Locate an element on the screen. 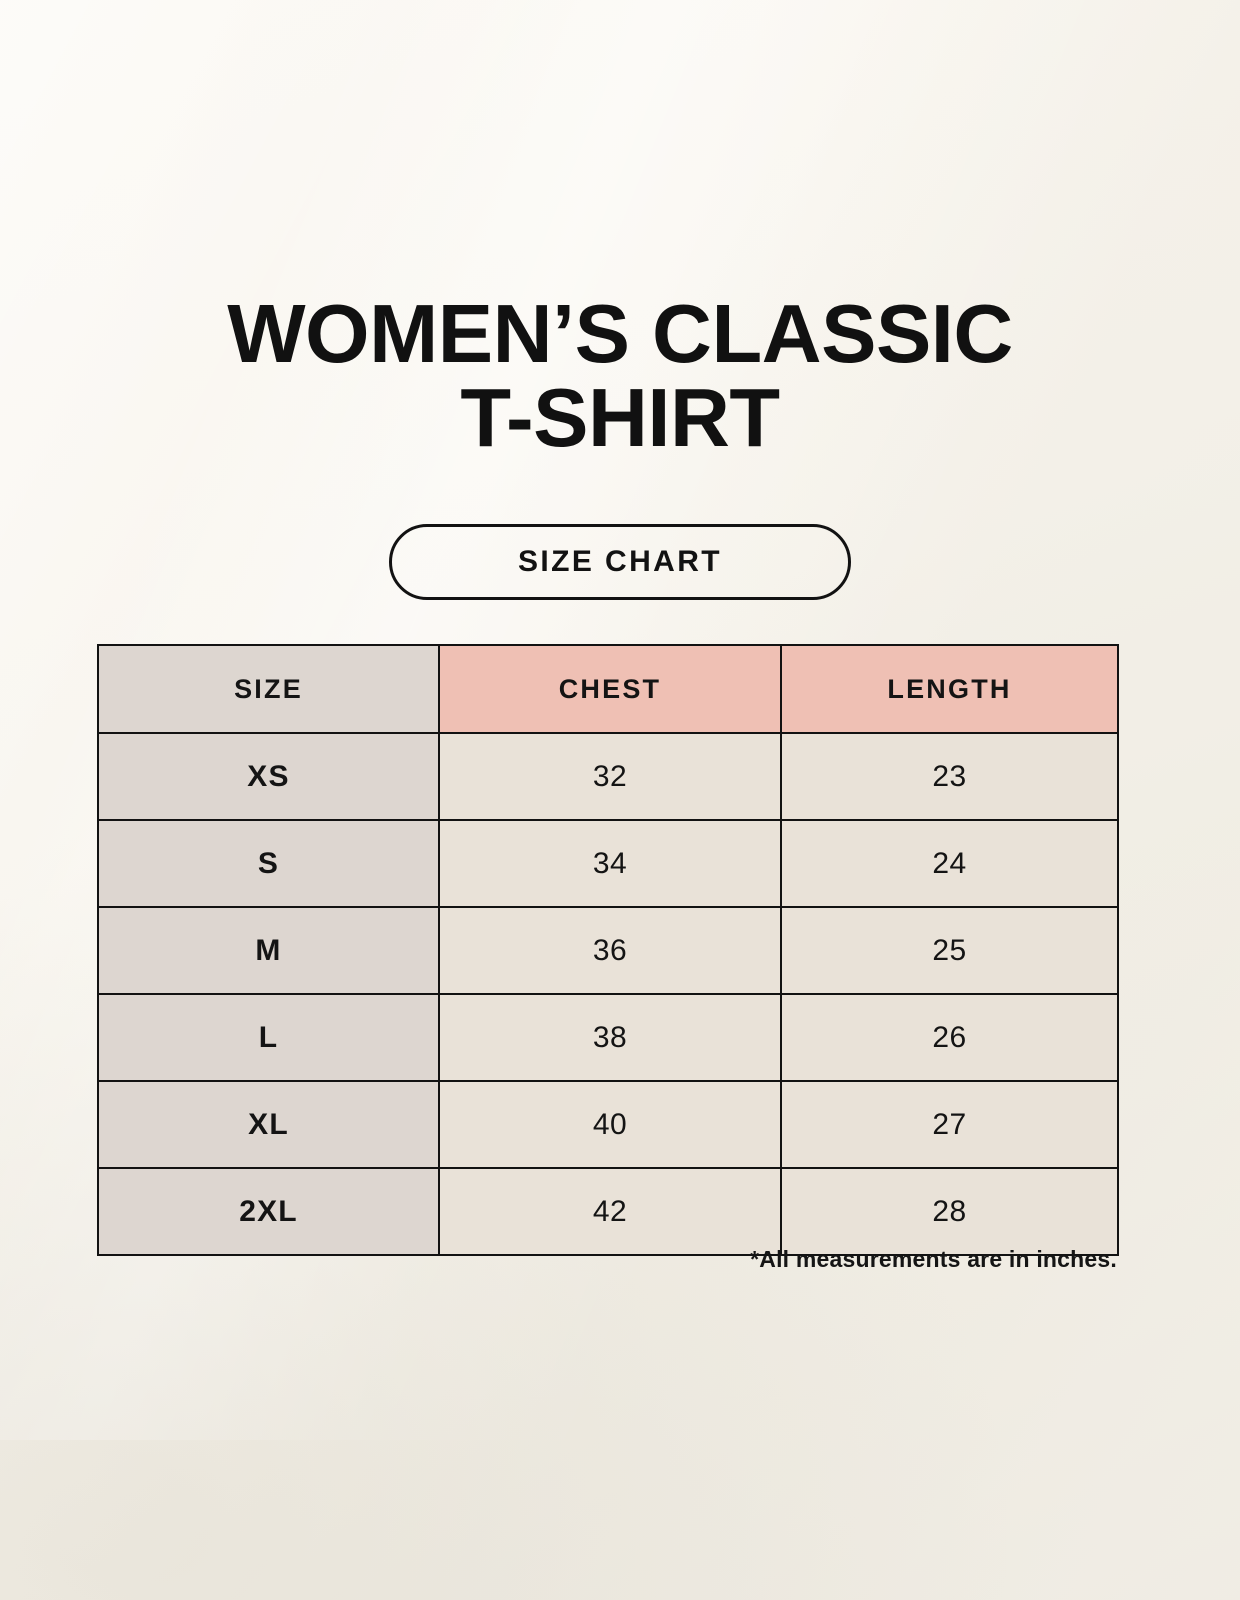 This screenshot has width=1240, height=1600. cell-length: 23 is located at coordinates (949, 776).